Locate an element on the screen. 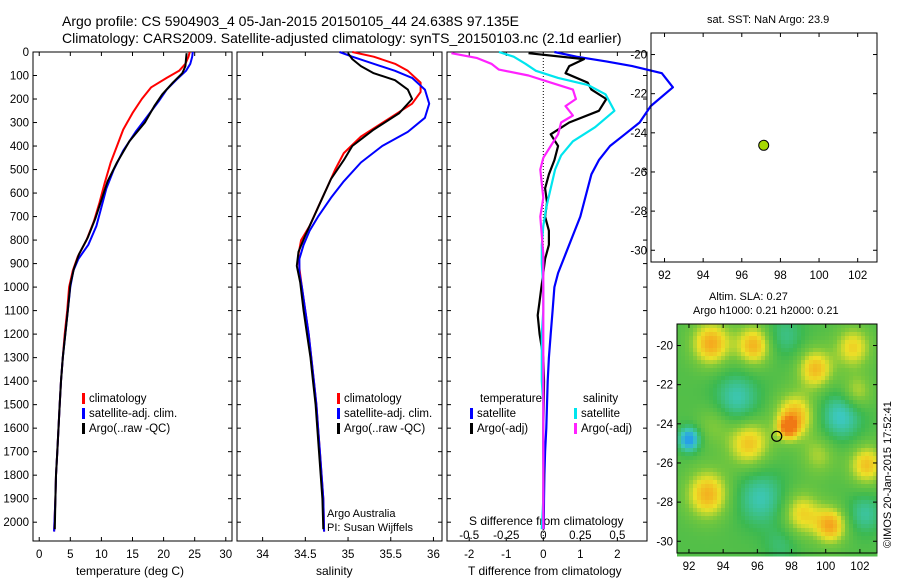  depth-tick-label: 0 is located at coordinates (26, 53).